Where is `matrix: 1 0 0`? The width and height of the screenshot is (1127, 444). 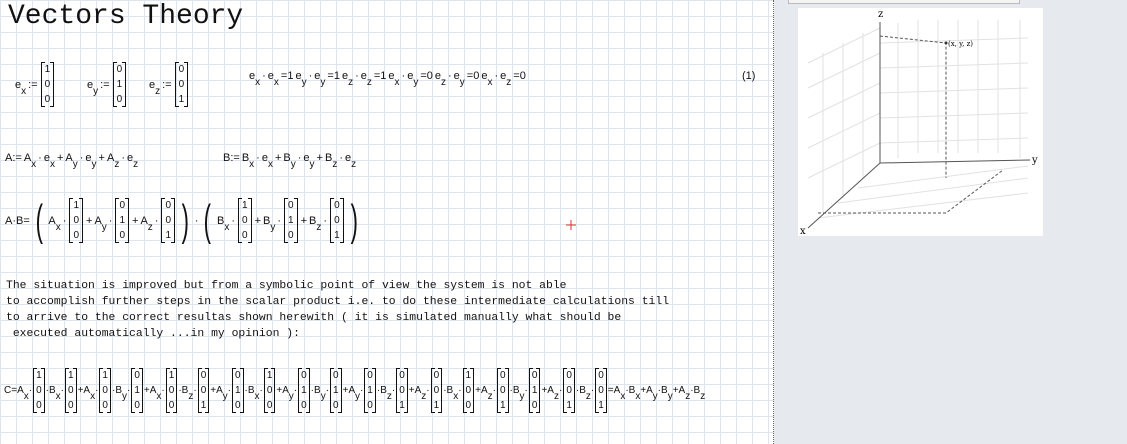
matrix: 1 0 0 is located at coordinates (71, 390).